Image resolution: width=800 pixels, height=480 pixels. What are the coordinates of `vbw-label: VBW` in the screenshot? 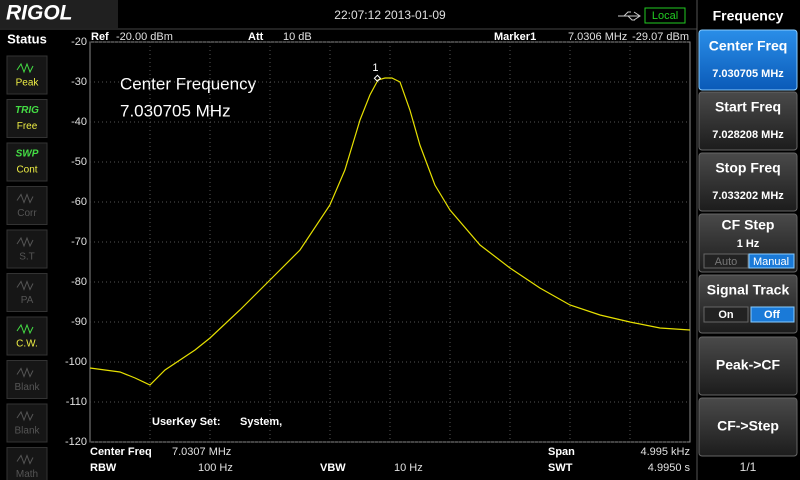 It's located at (333, 468).